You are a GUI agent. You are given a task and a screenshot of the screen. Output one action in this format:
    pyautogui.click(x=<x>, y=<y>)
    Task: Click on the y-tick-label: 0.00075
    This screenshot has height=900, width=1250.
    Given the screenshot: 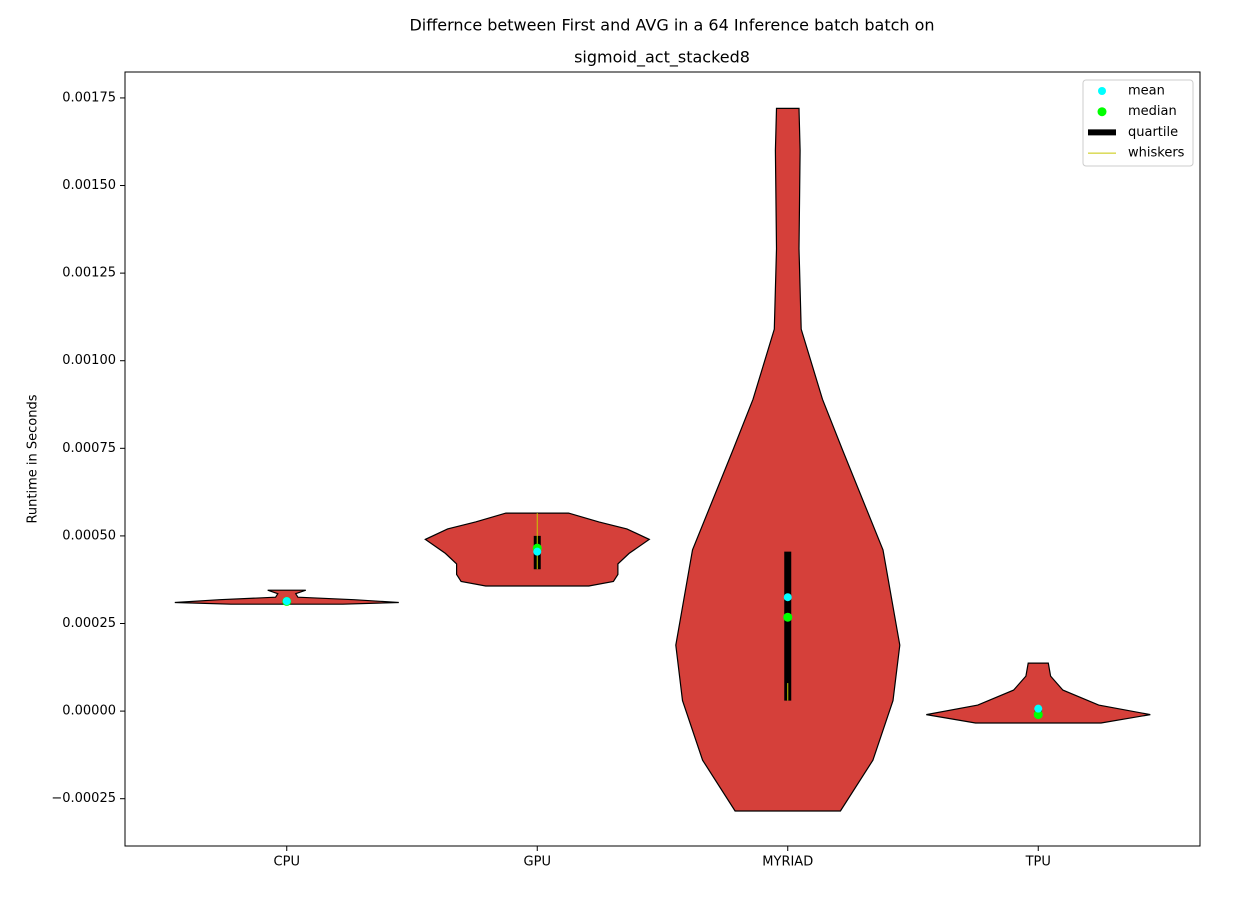 What is the action you would take?
    pyautogui.click(x=89, y=448)
    